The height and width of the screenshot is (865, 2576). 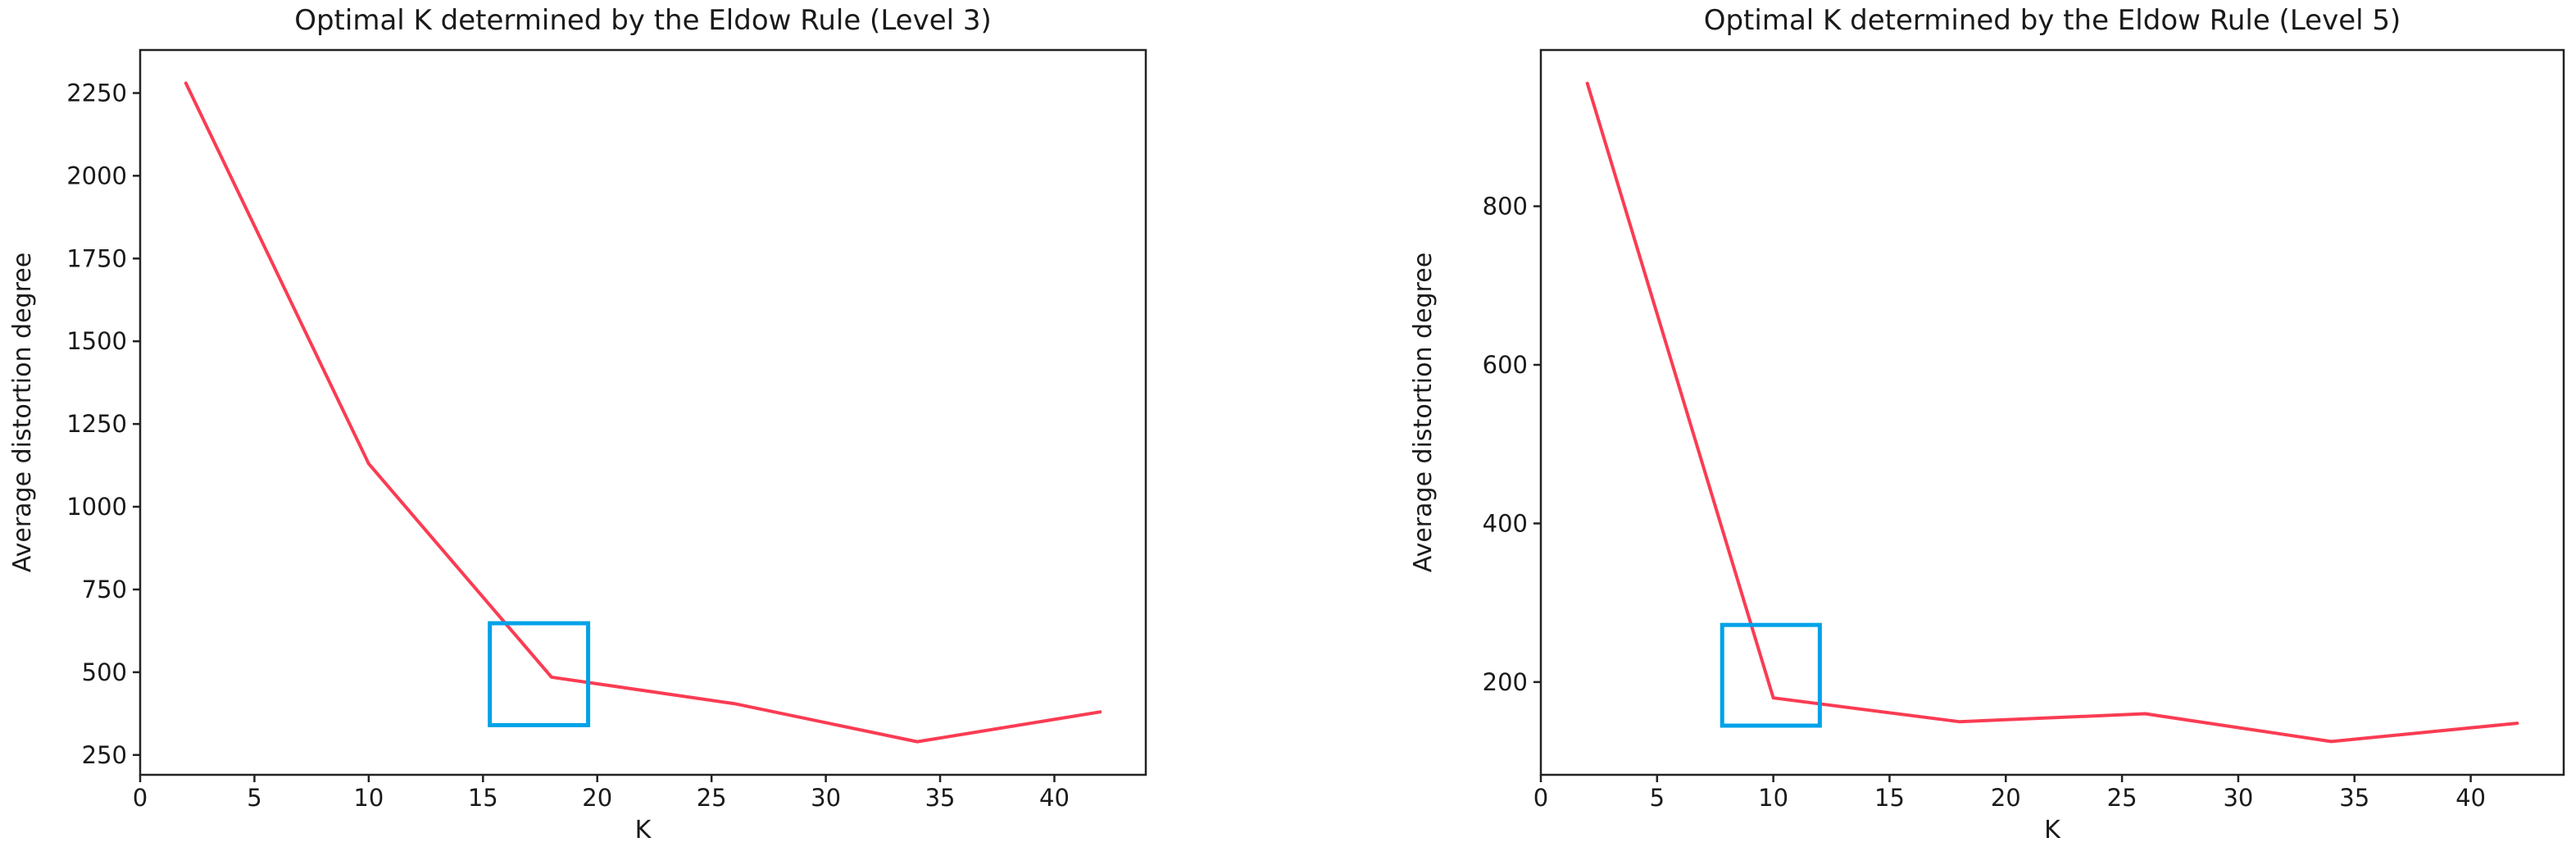 I want to click on y-tick-label: 1250, so click(x=96, y=424).